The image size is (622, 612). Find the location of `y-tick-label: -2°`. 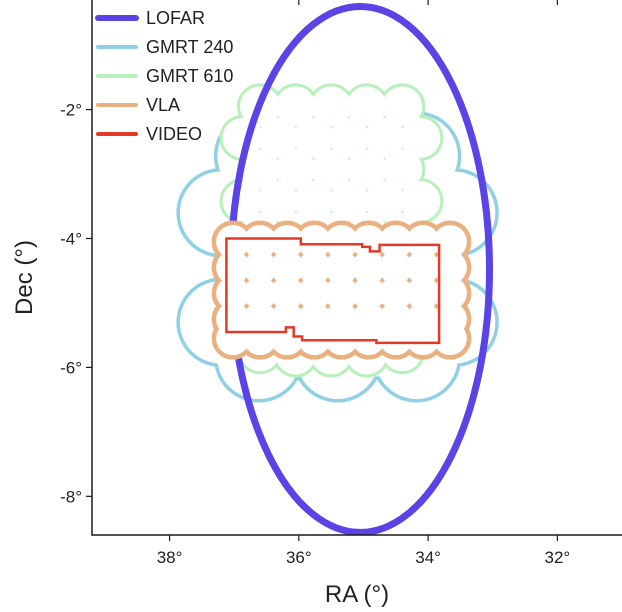

y-tick-label: -2° is located at coordinates (71, 110).